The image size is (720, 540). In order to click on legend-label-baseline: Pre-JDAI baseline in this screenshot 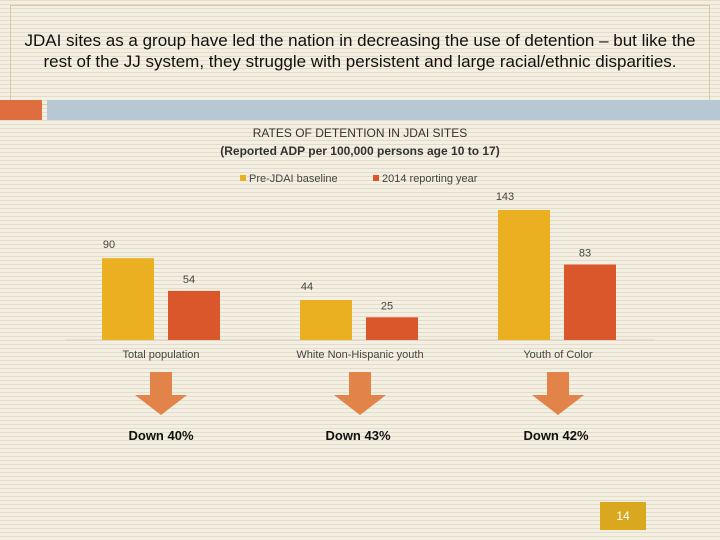, I will do `click(293, 179)`.